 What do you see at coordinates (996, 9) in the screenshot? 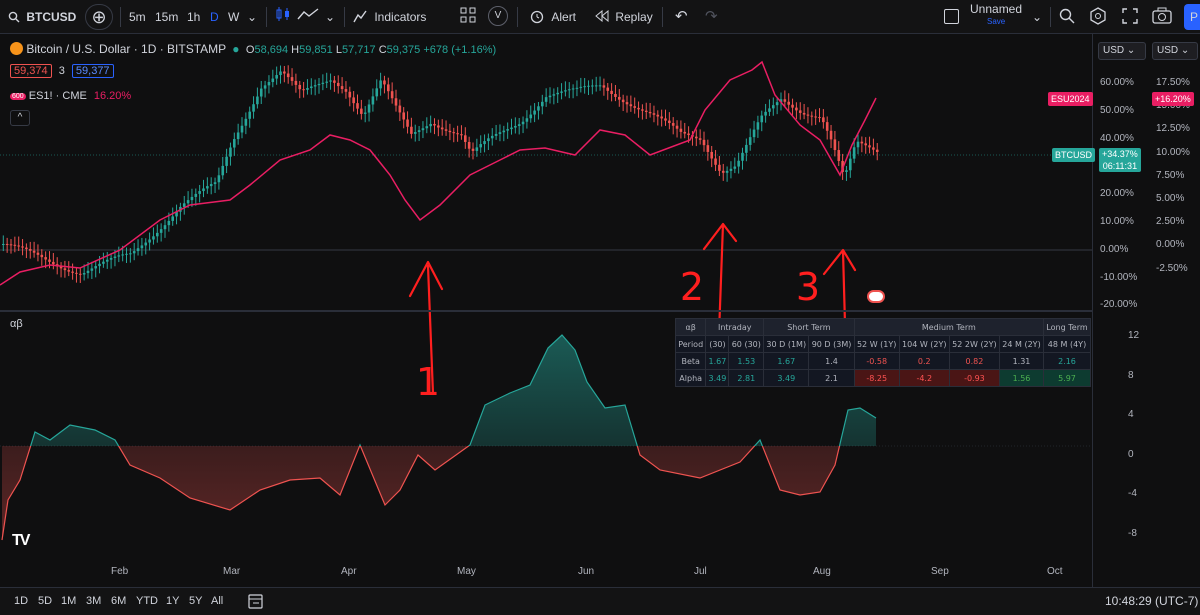
I see `layout-name: Unnamed` at bounding box center [996, 9].